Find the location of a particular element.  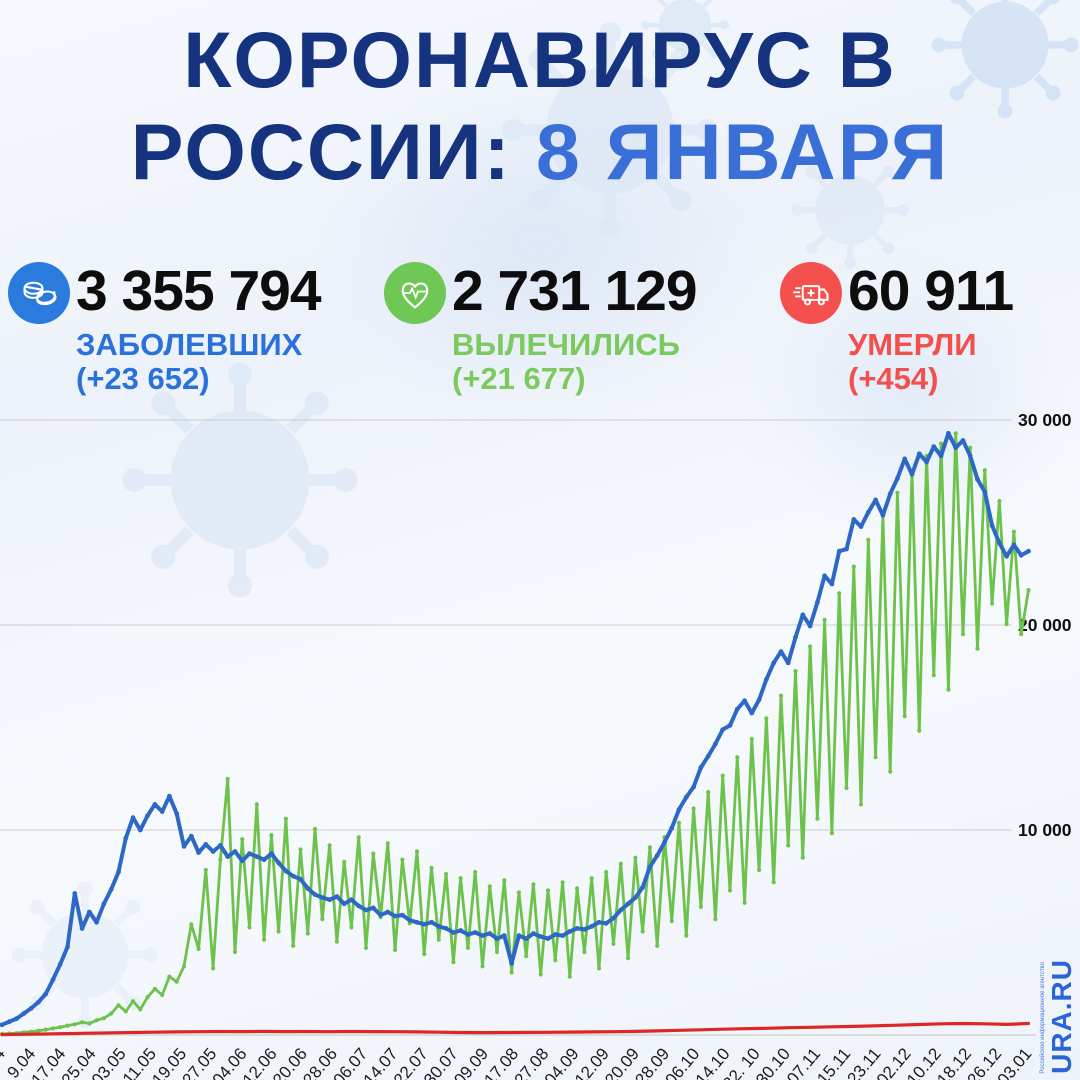

pills-icon is located at coordinates (39, 293).